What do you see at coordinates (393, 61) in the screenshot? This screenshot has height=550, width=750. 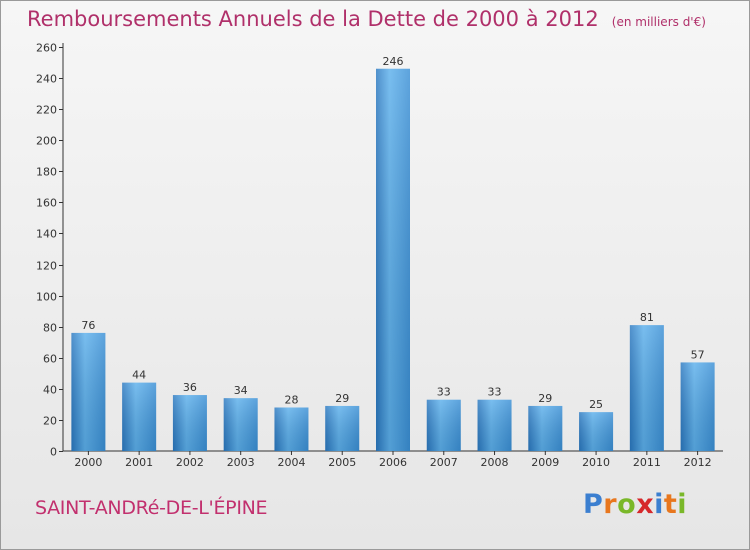 I see `data-label: 246` at bounding box center [393, 61].